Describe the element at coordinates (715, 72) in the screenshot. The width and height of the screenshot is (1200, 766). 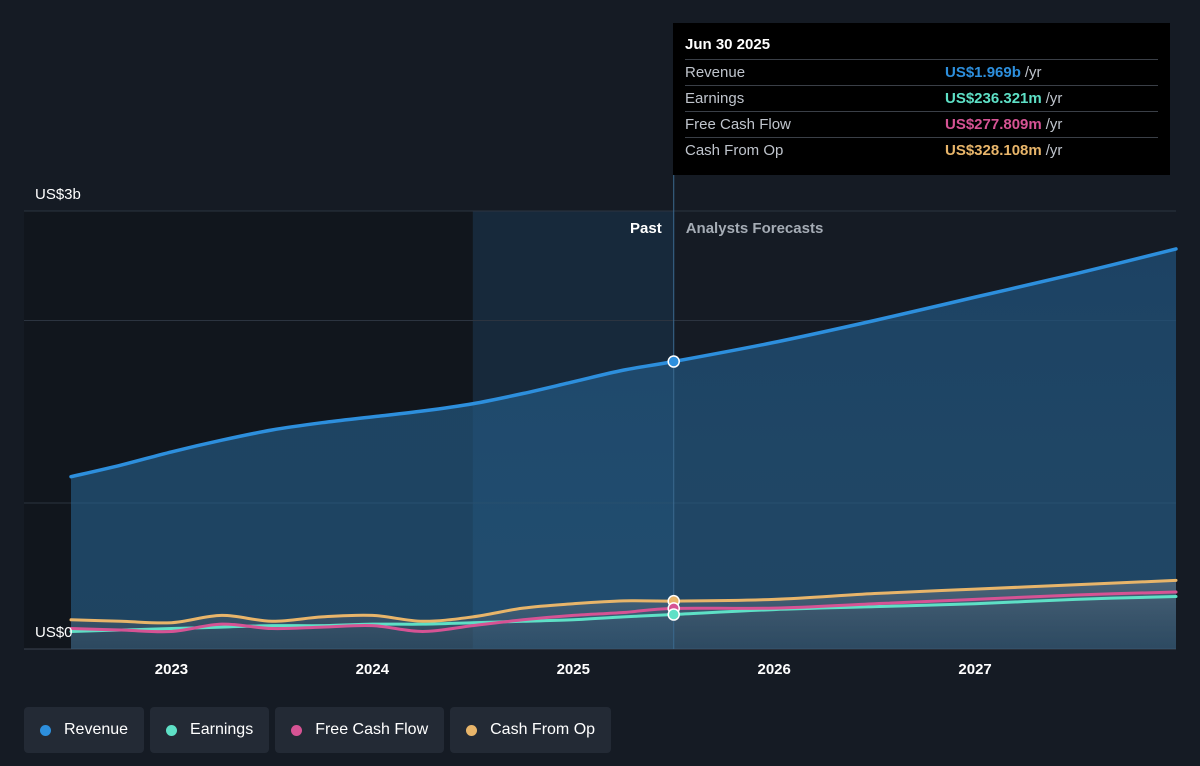
I see `tooltip-label: Revenue` at that location.